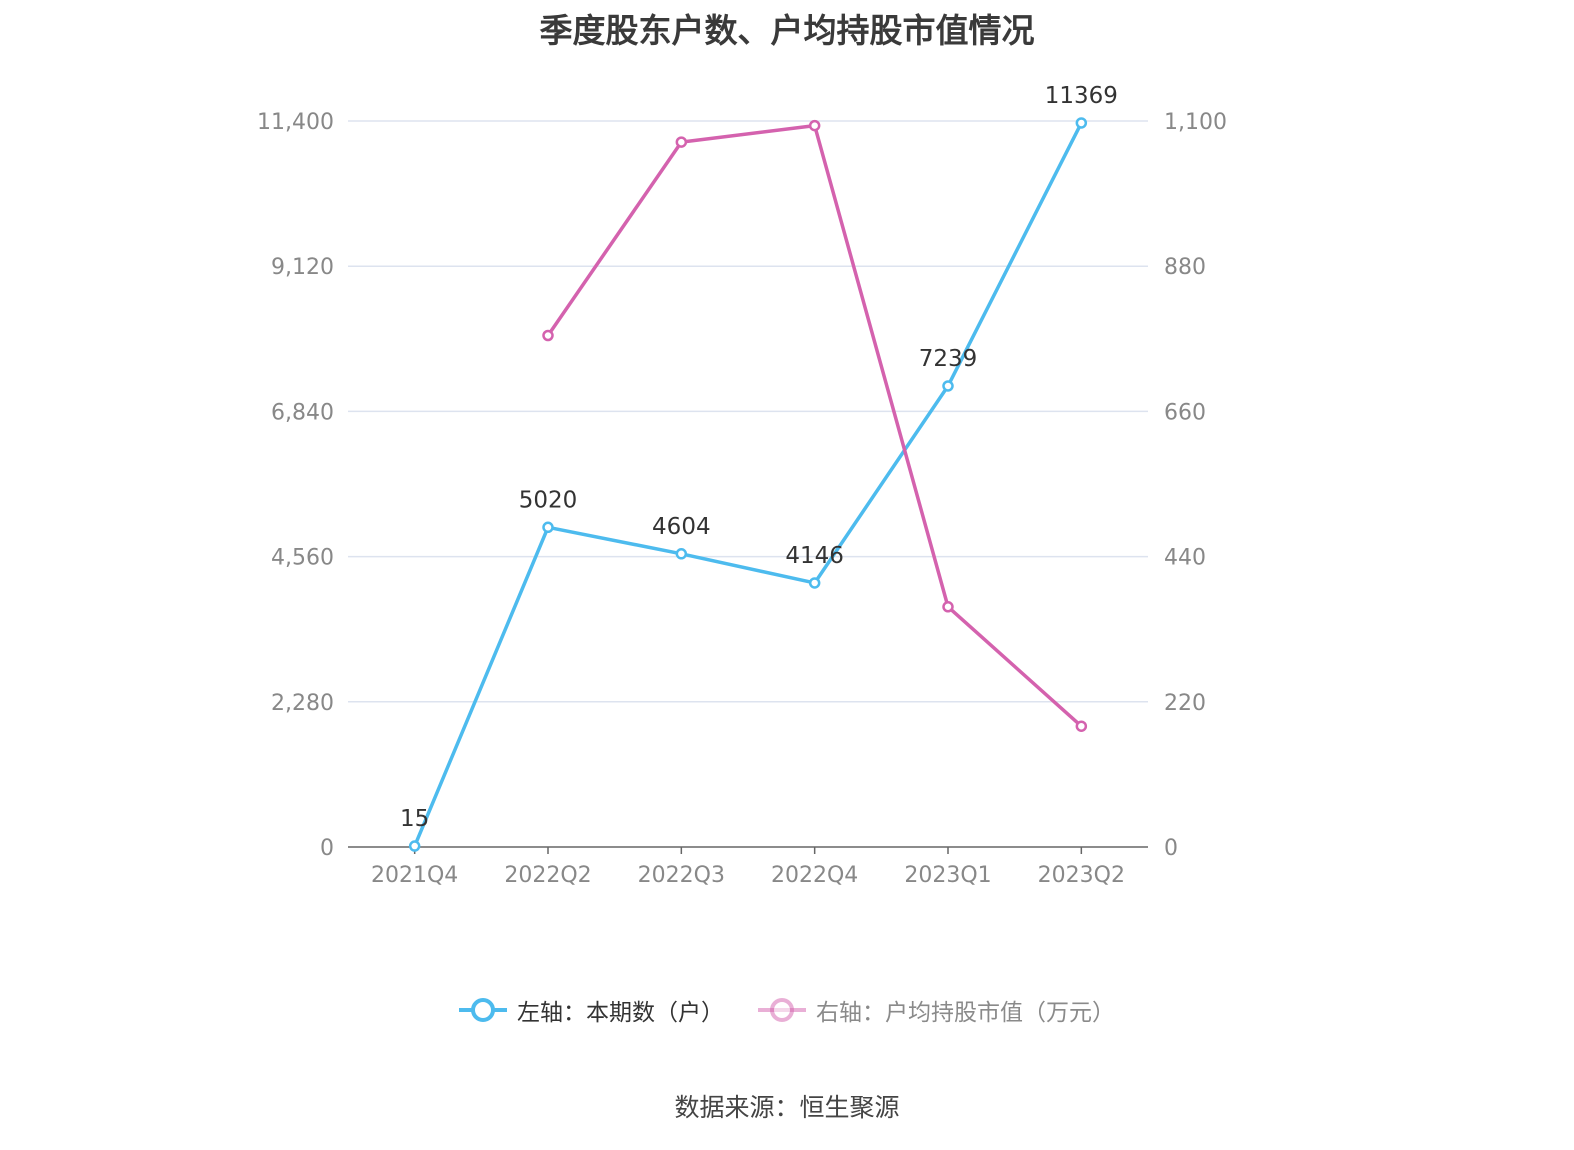 The width and height of the screenshot is (1574, 1150). What do you see at coordinates (414, 819) in the screenshot?
I see `data-label: 15` at bounding box center [414, 819].